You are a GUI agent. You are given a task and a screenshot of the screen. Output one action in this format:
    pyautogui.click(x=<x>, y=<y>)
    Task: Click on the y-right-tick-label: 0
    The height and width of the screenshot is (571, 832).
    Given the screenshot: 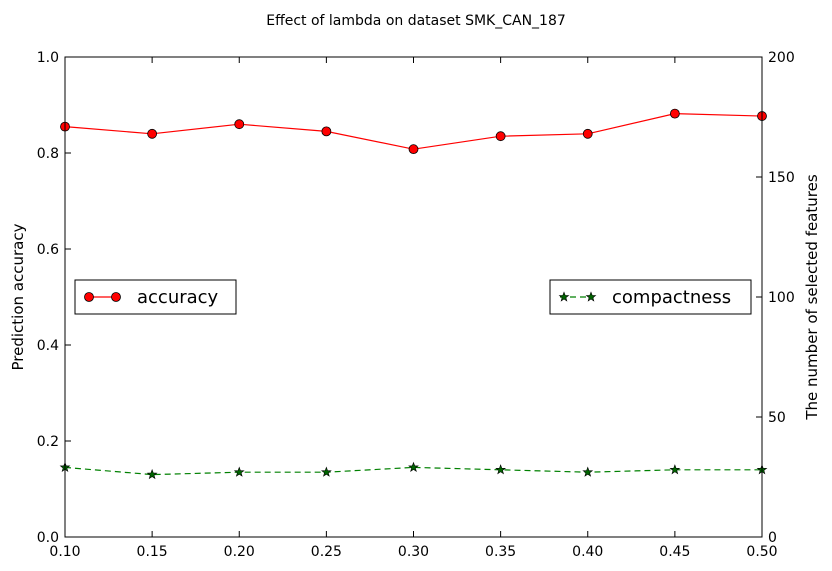 What is the action you would take?
    pyautogui.click(x=772, y=538)
    